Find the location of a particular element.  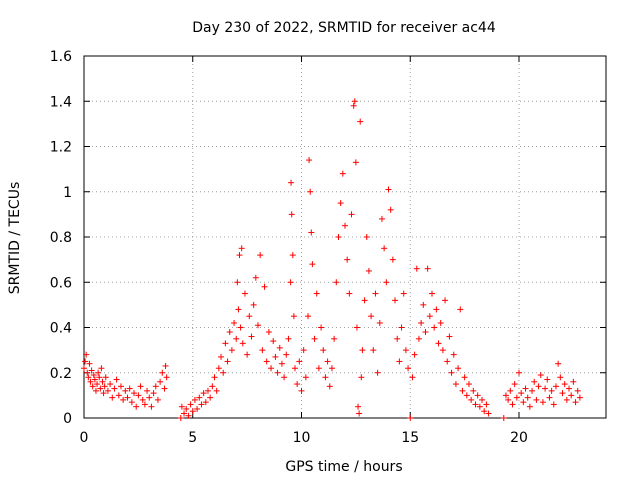

y-tick-label: 1.4 is located at coordinates (61, 102).